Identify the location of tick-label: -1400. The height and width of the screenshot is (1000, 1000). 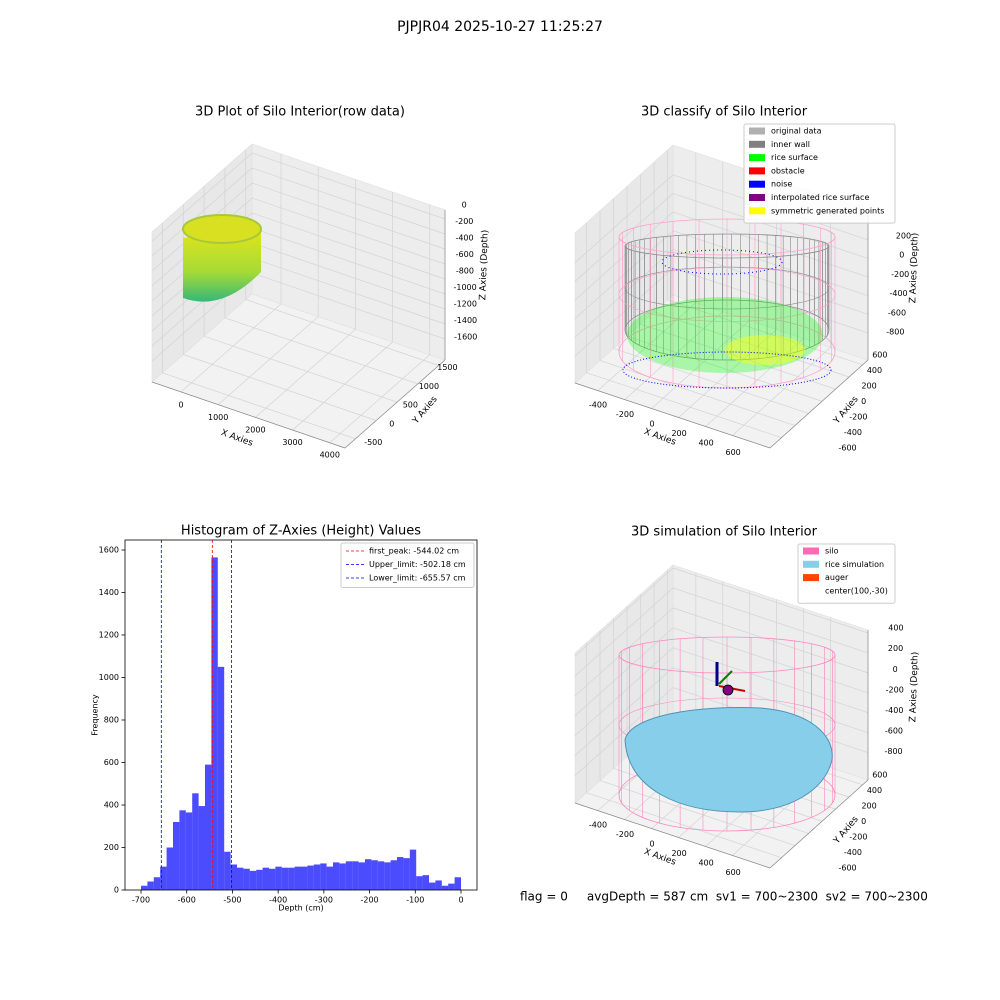
(465, 320).